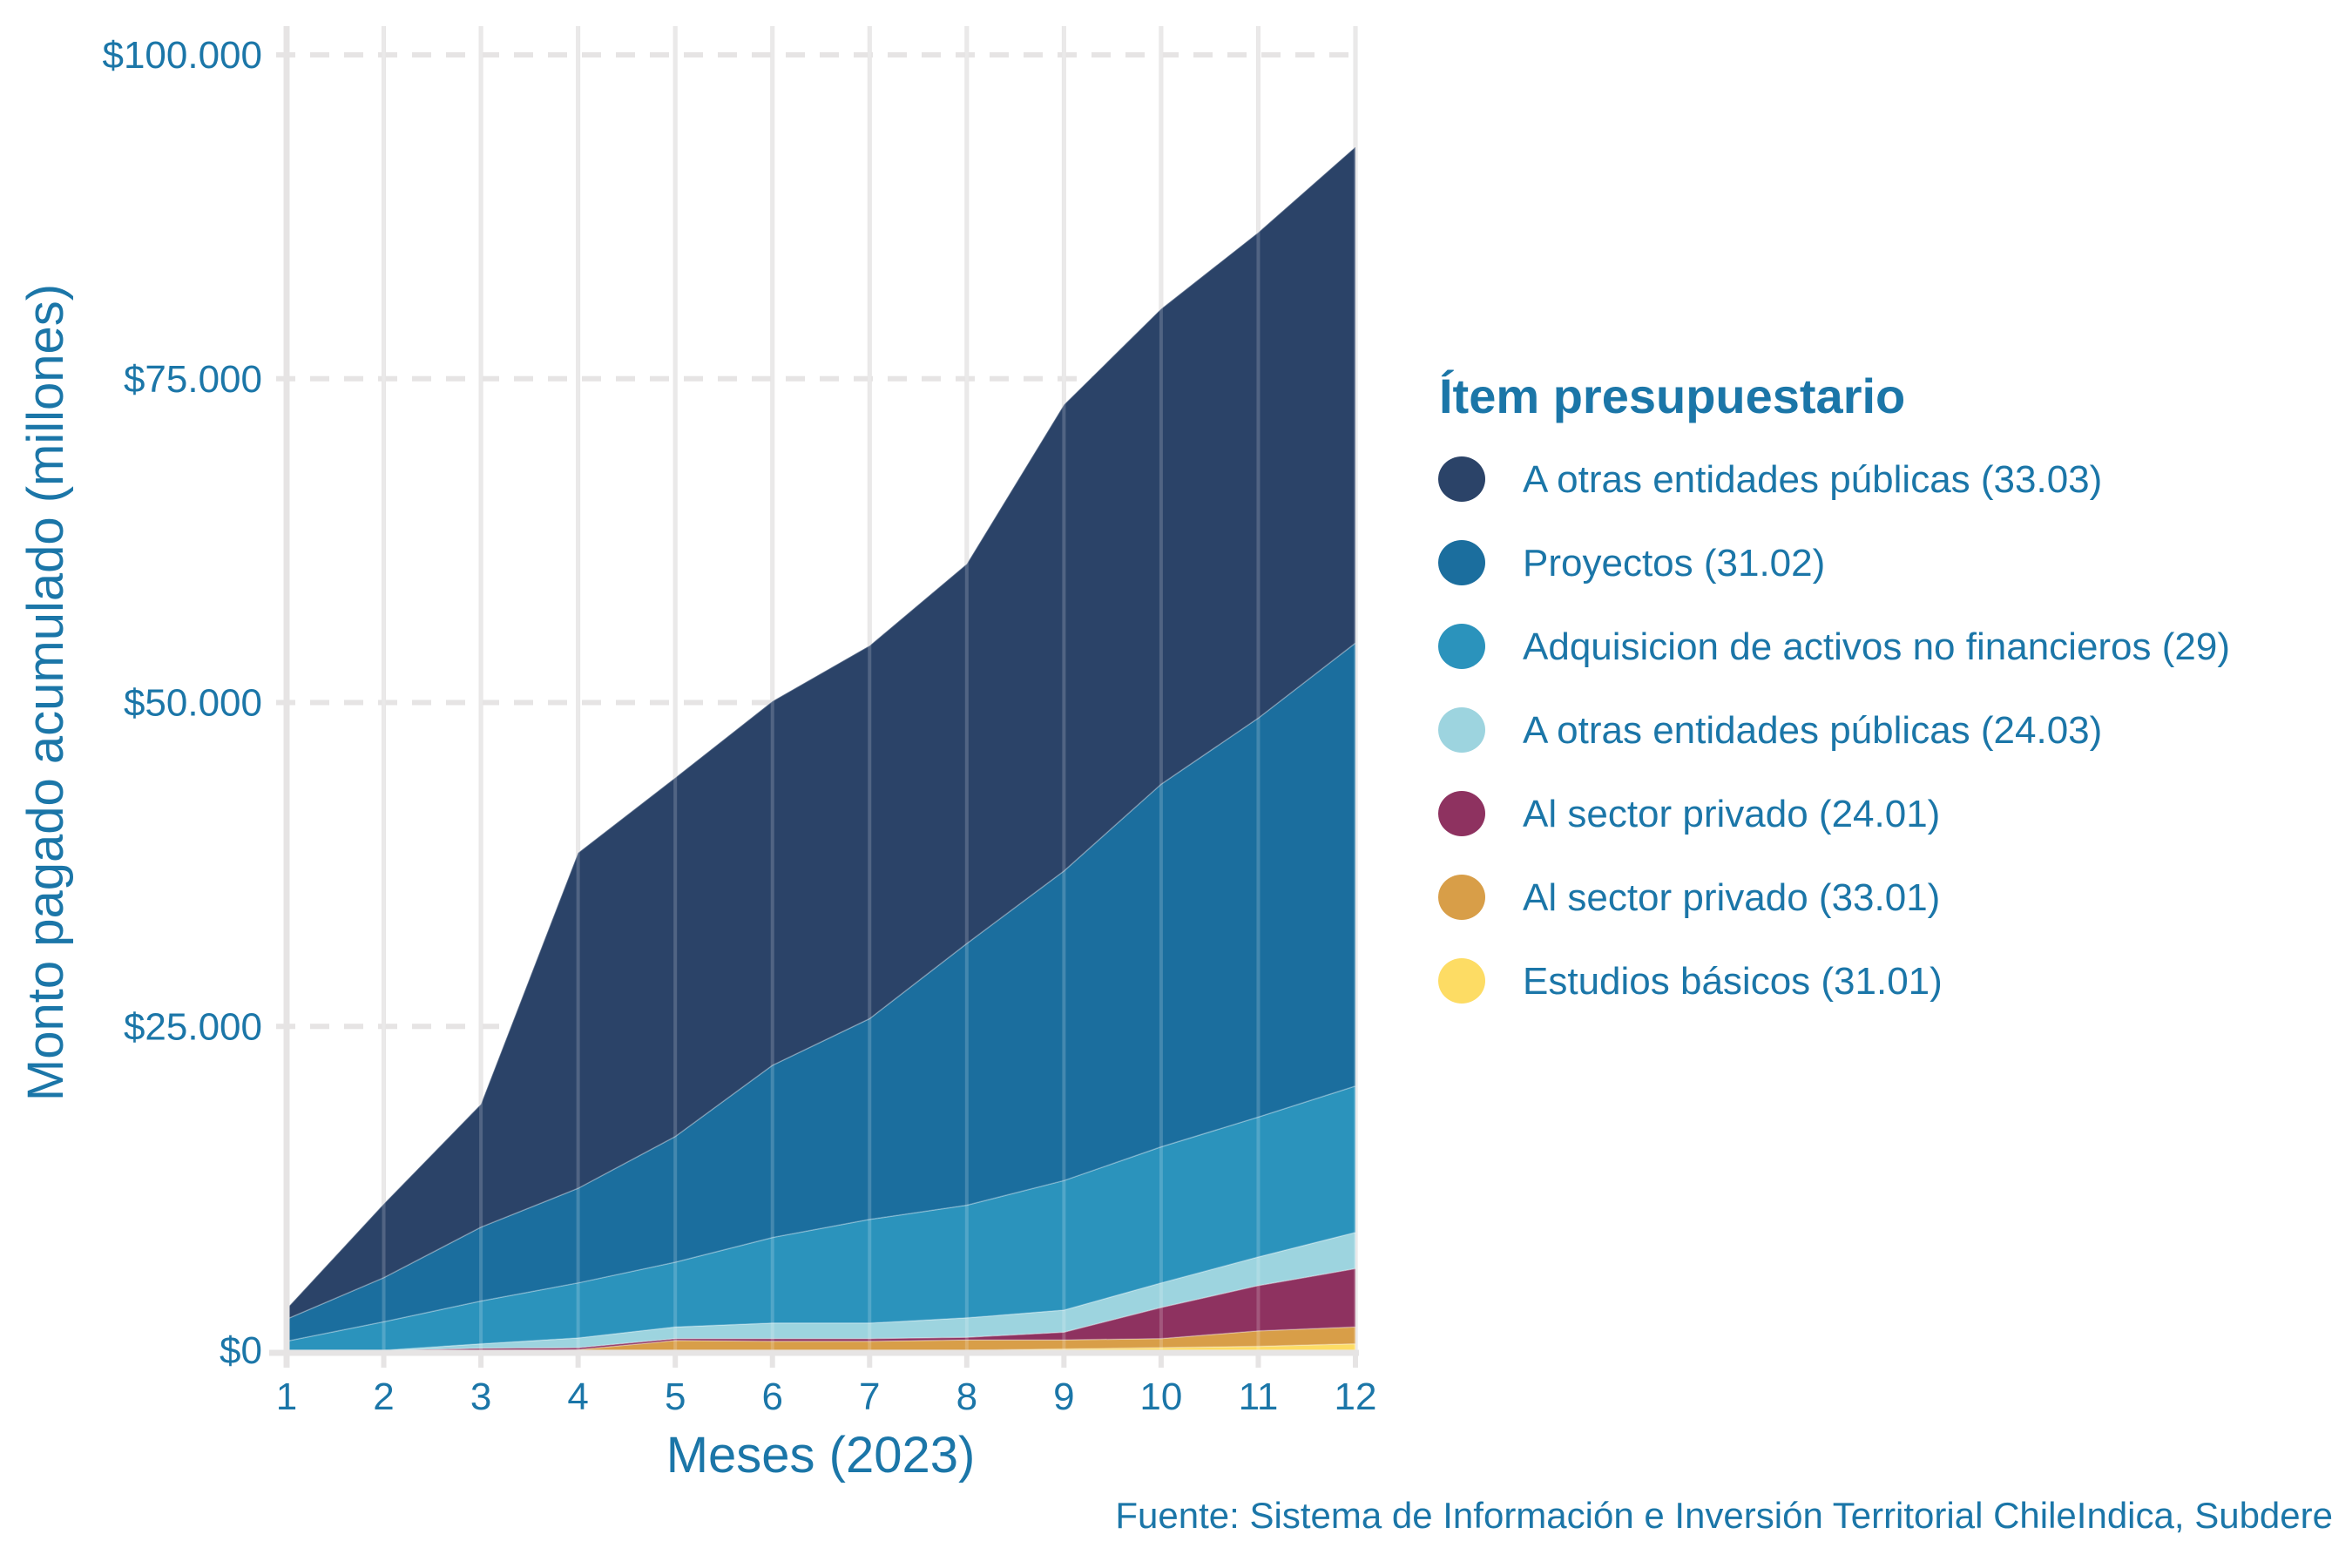  What do you see at coordinates (1356, 1396) in the screenshot?
I see `x-tick-label: 12` at bounding box center [1356, 1396].